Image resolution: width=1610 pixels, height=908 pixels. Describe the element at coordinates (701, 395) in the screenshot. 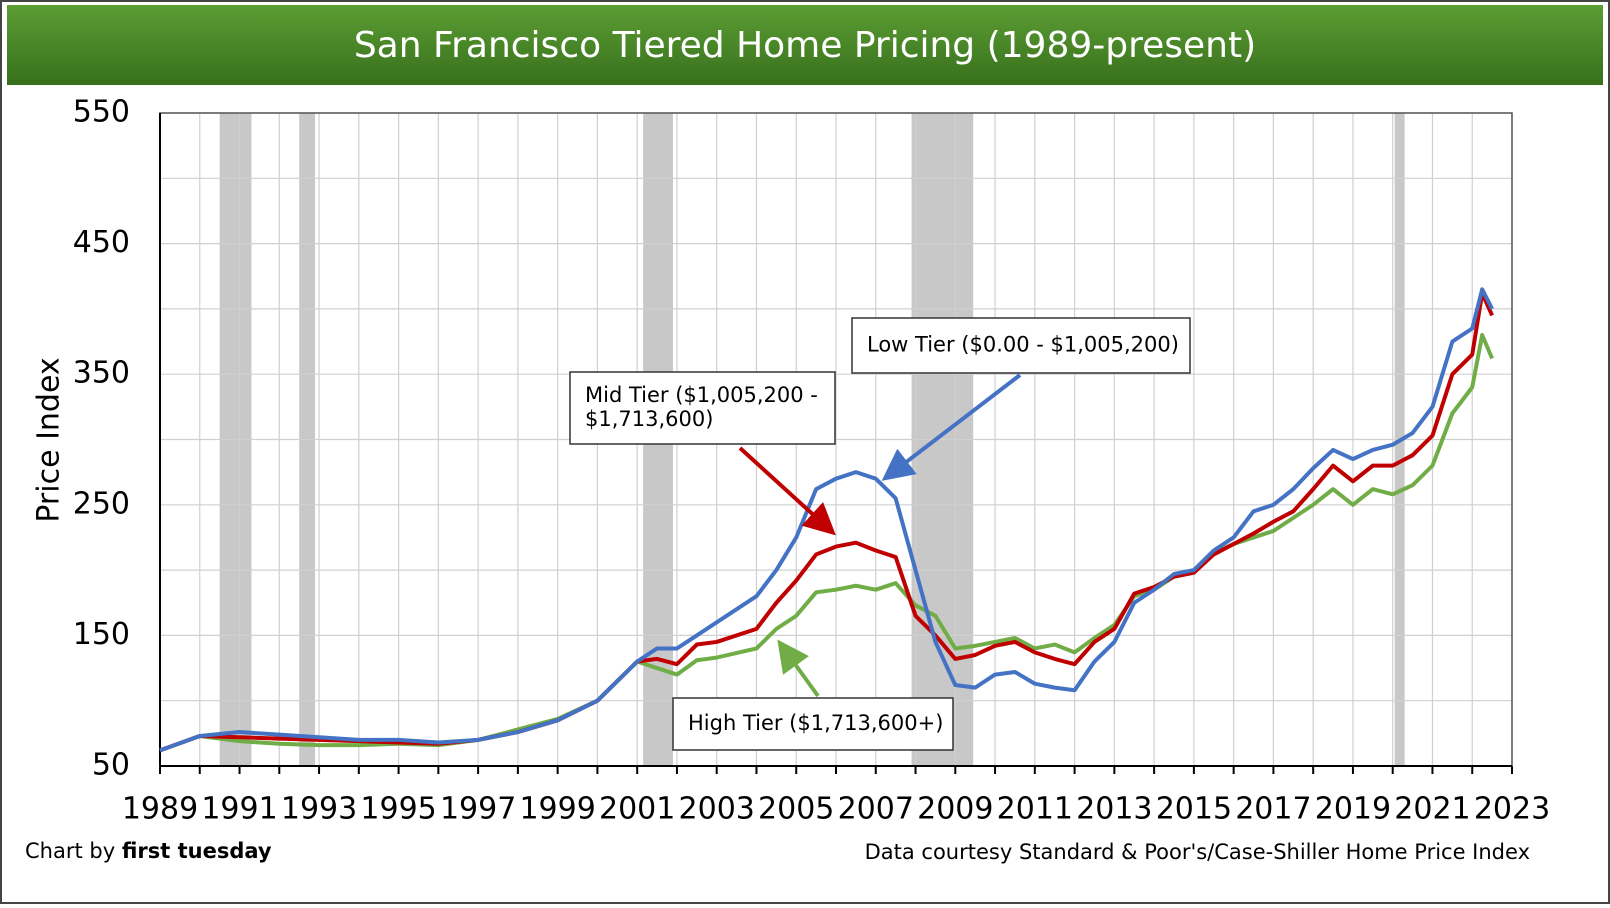

I see `annotation-text: Mid Tier ($1,005,200 -` at that location.